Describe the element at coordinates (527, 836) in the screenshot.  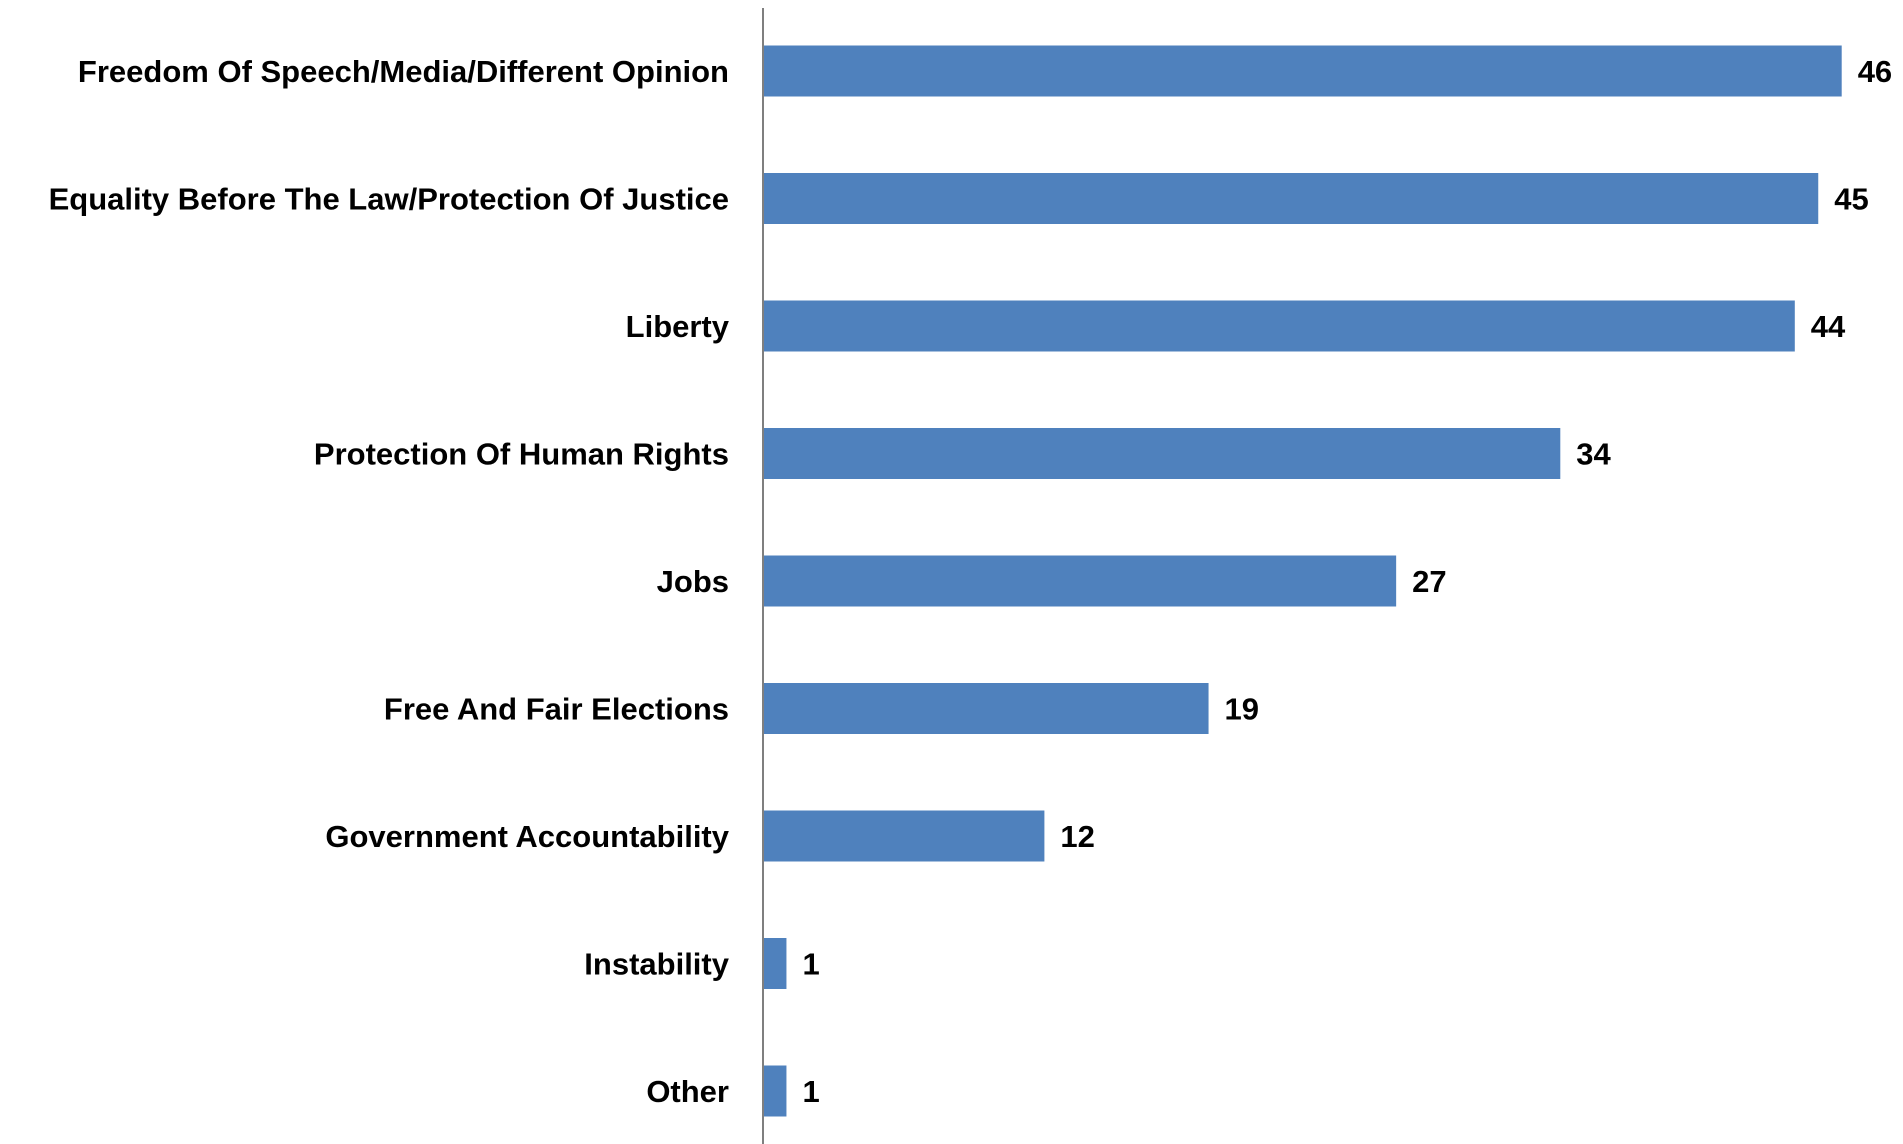
I see `category-label: Government Accountability` at that location.